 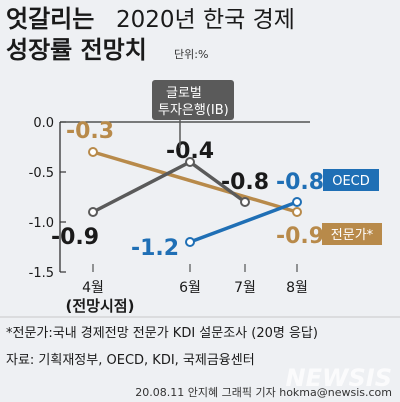 I want to click on series-ib, so click(x=169, y=187).